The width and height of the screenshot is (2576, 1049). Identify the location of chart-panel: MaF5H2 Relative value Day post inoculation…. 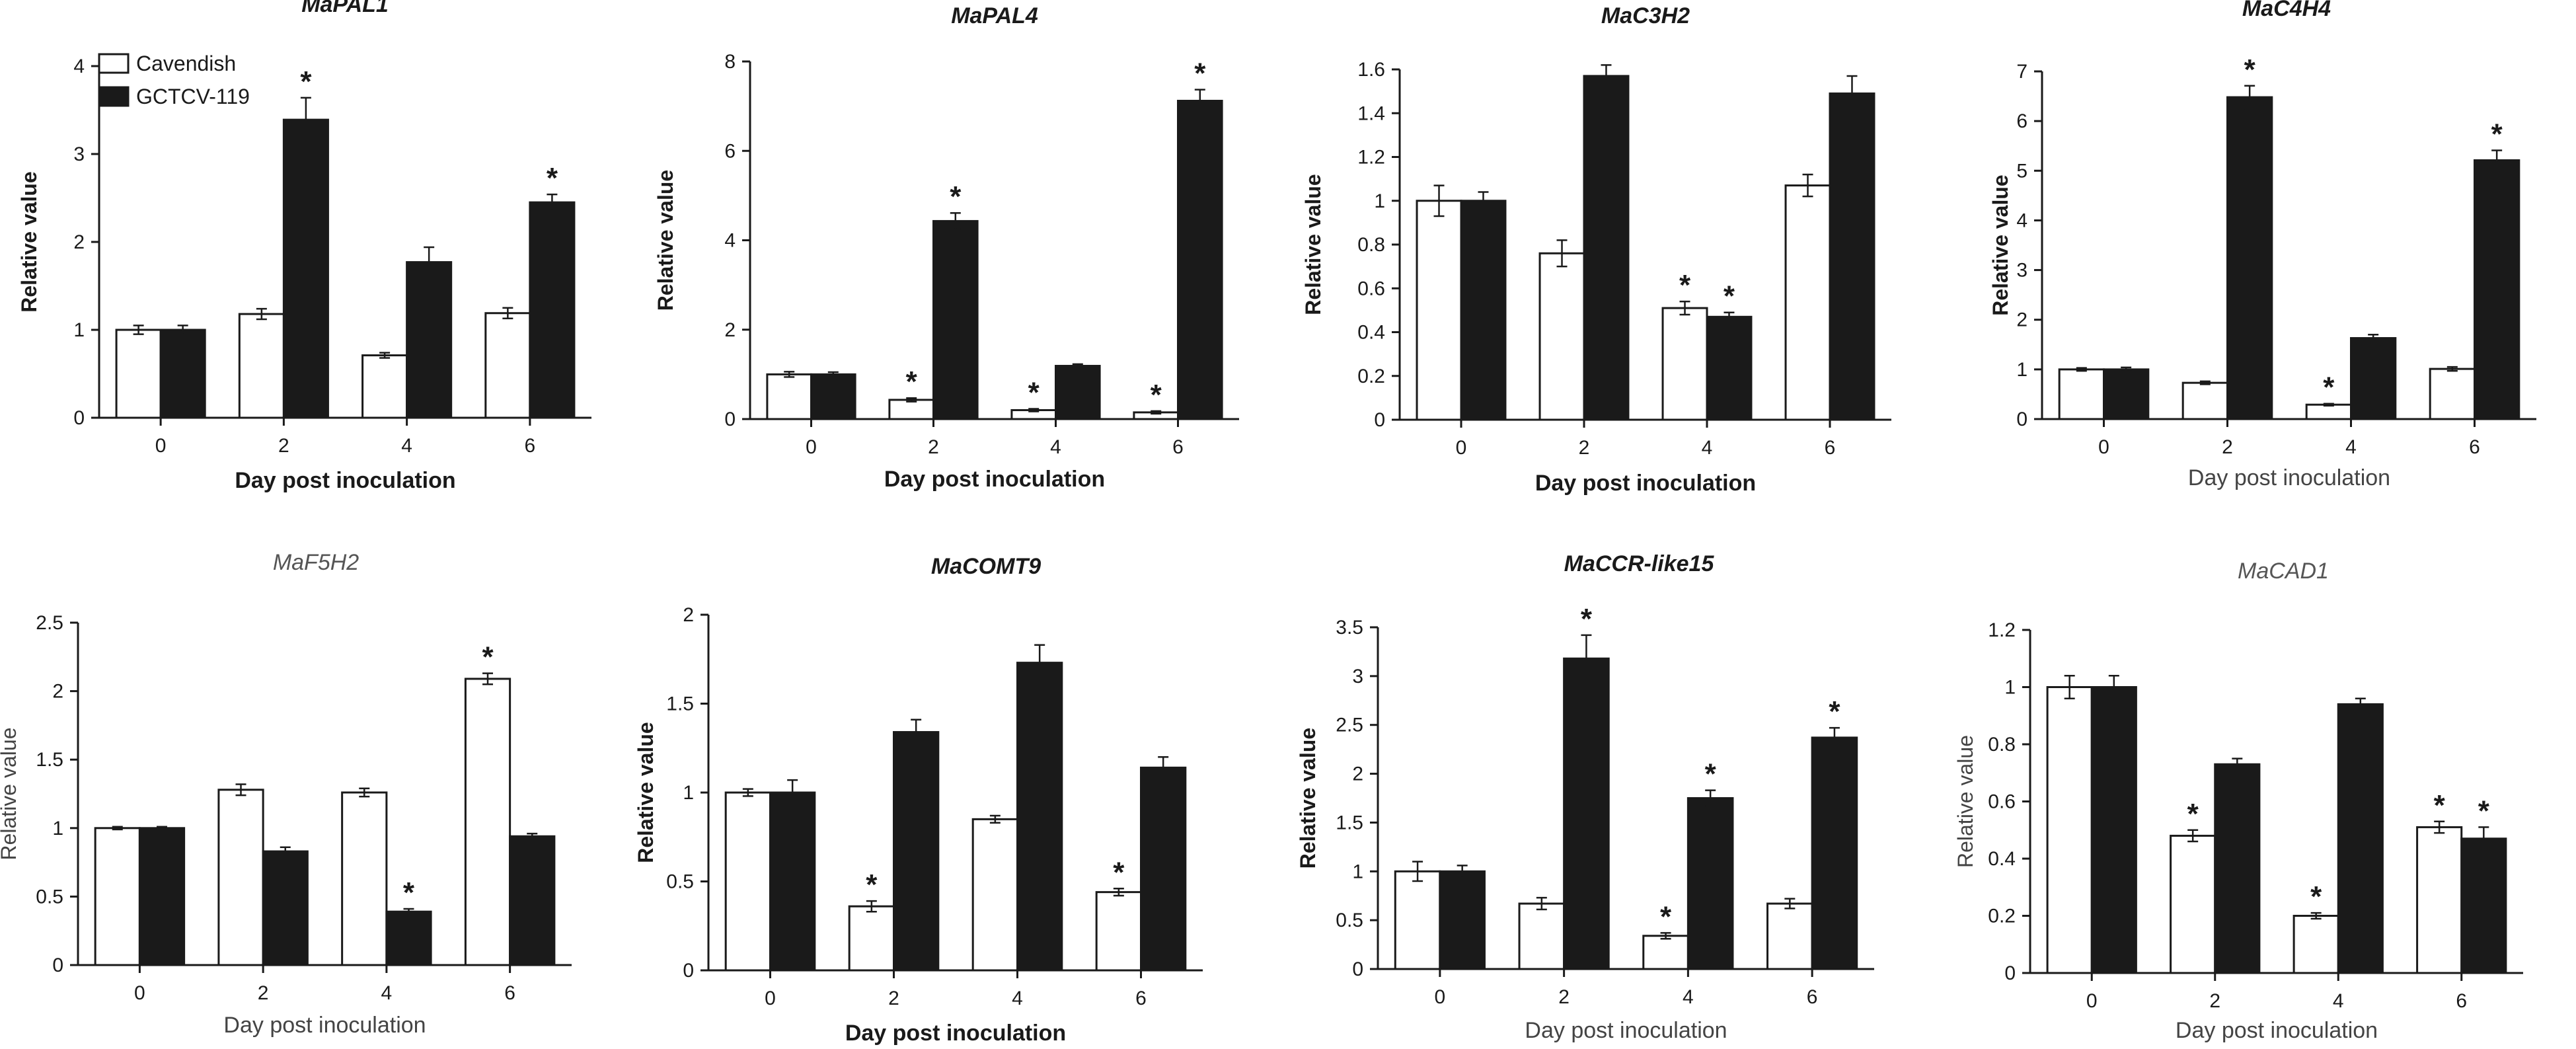
(286, 794).